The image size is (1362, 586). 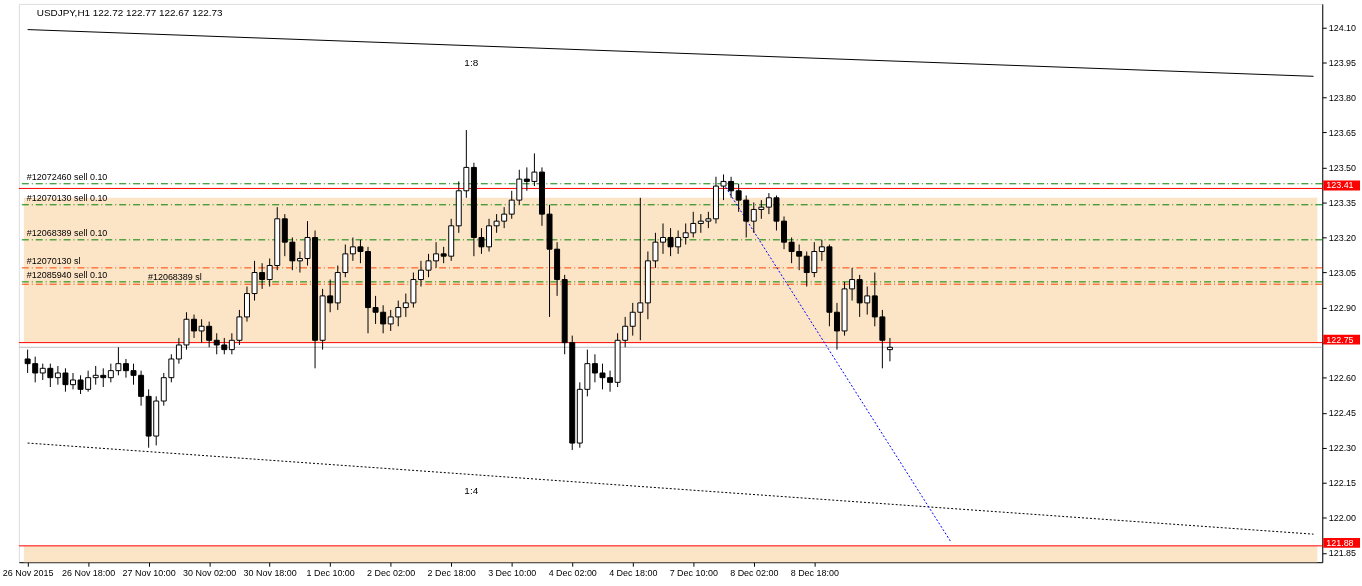 What do you see at coordinates (572, 572) in the screenshot?
I see `x-tick-label: 4 Dec 02:00` at bounding box center [572, 572].